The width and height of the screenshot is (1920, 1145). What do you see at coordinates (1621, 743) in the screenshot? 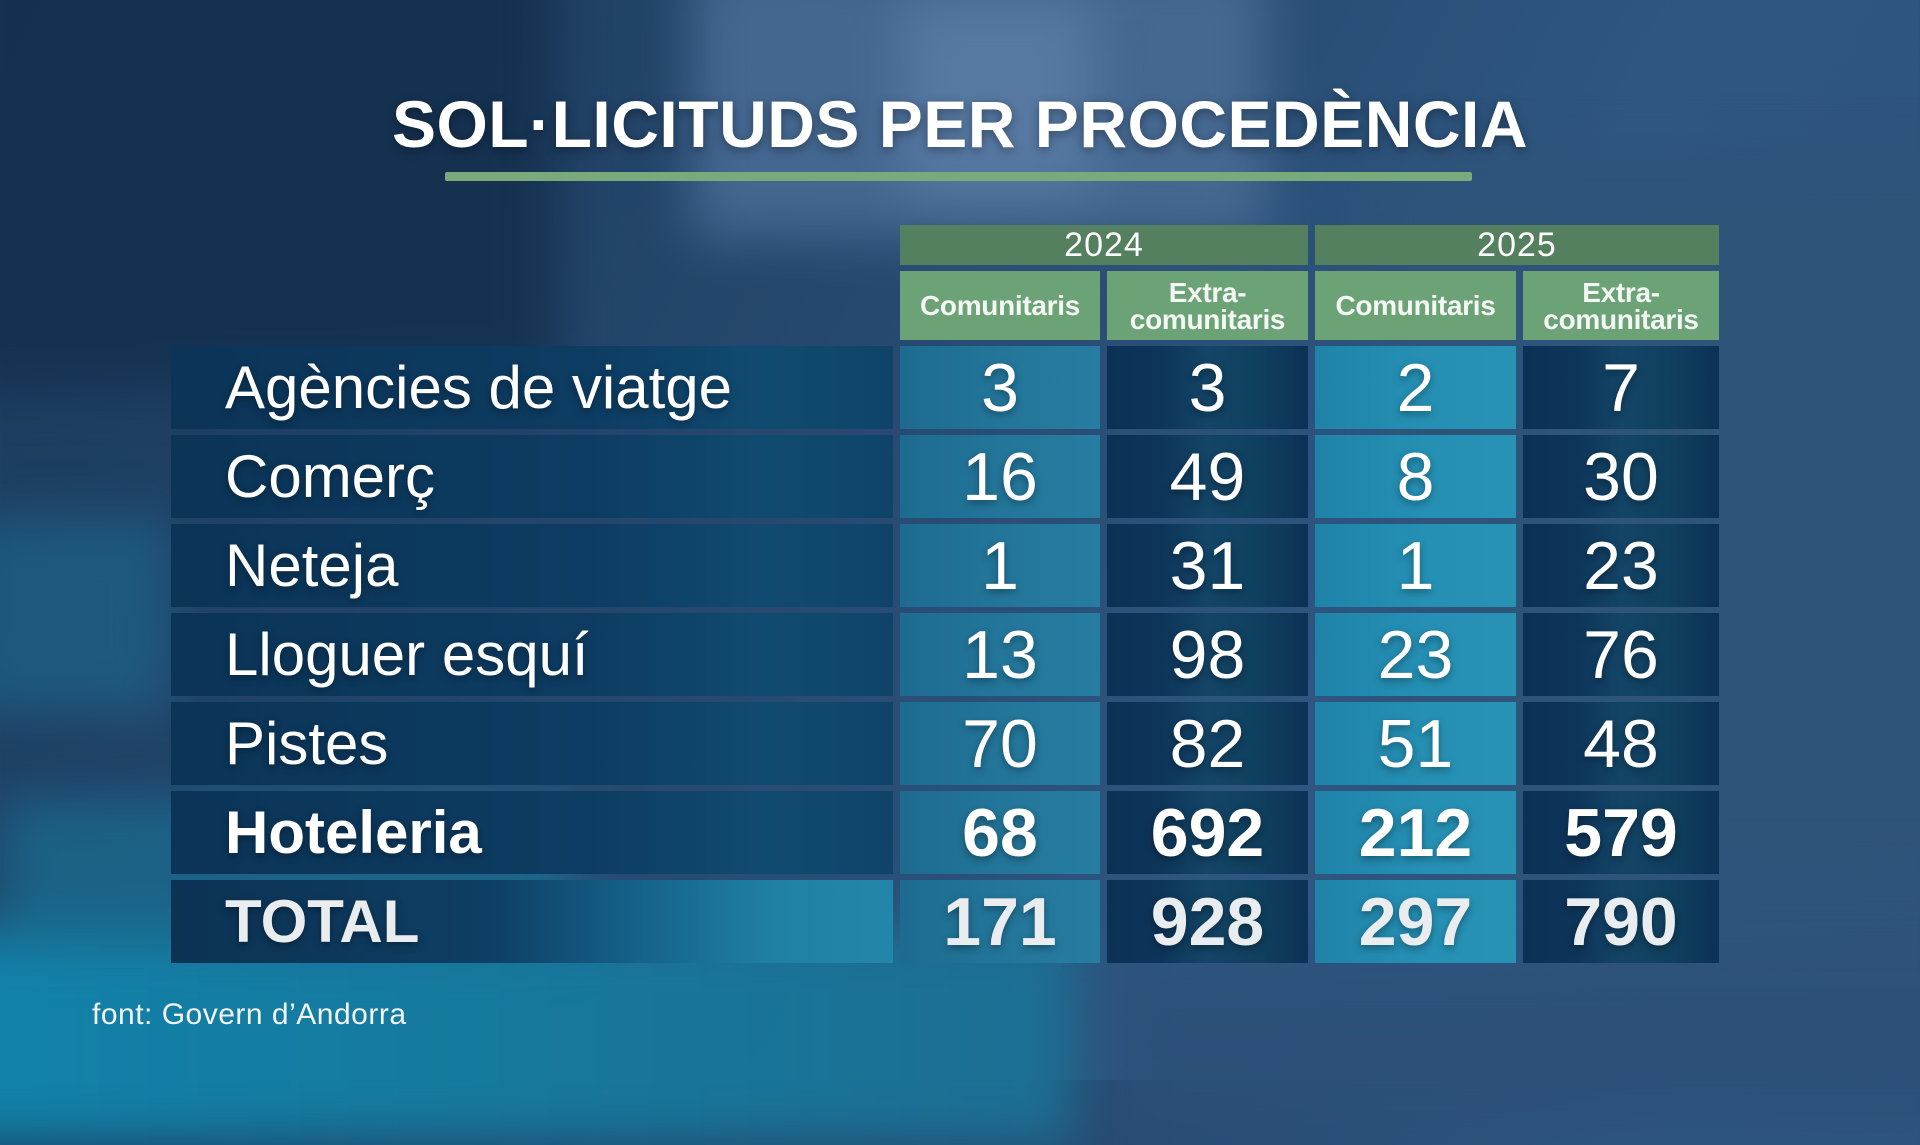
I see `value-cell: 48` at bounding box center [1621, 743].